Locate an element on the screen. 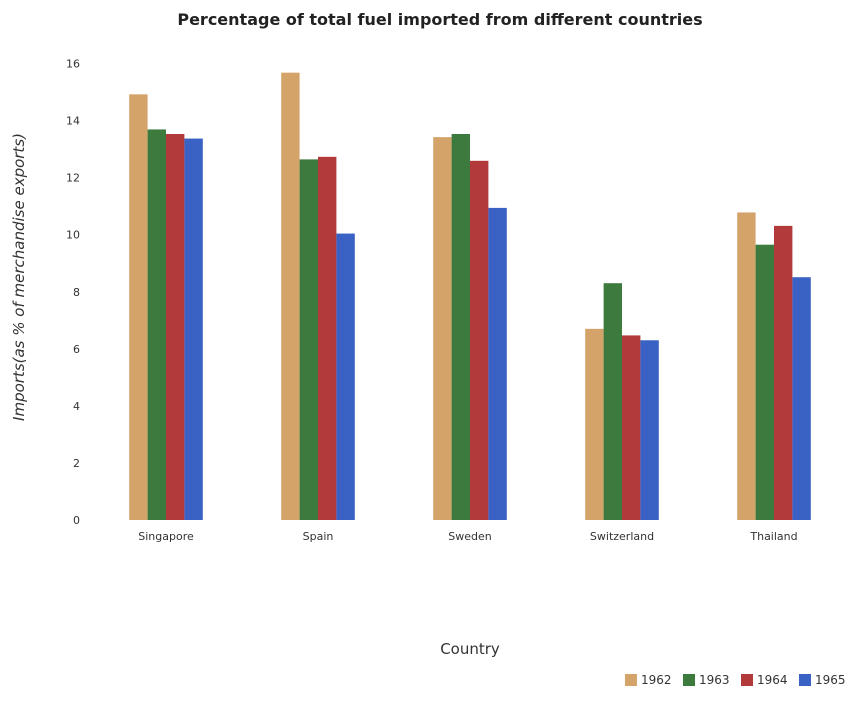  legend-label-1964: 1964 is located at coordinates (772, 680).